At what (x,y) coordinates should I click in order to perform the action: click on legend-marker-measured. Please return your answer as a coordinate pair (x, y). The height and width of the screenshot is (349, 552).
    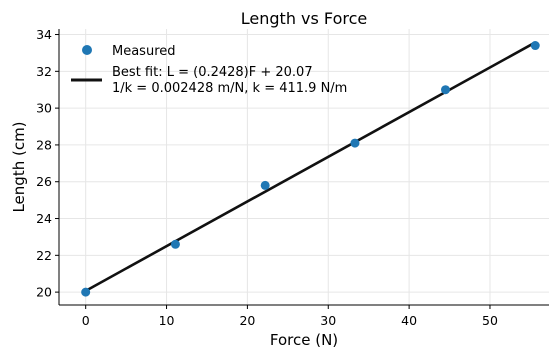
    Looking at the image, I should click on (87, 50).